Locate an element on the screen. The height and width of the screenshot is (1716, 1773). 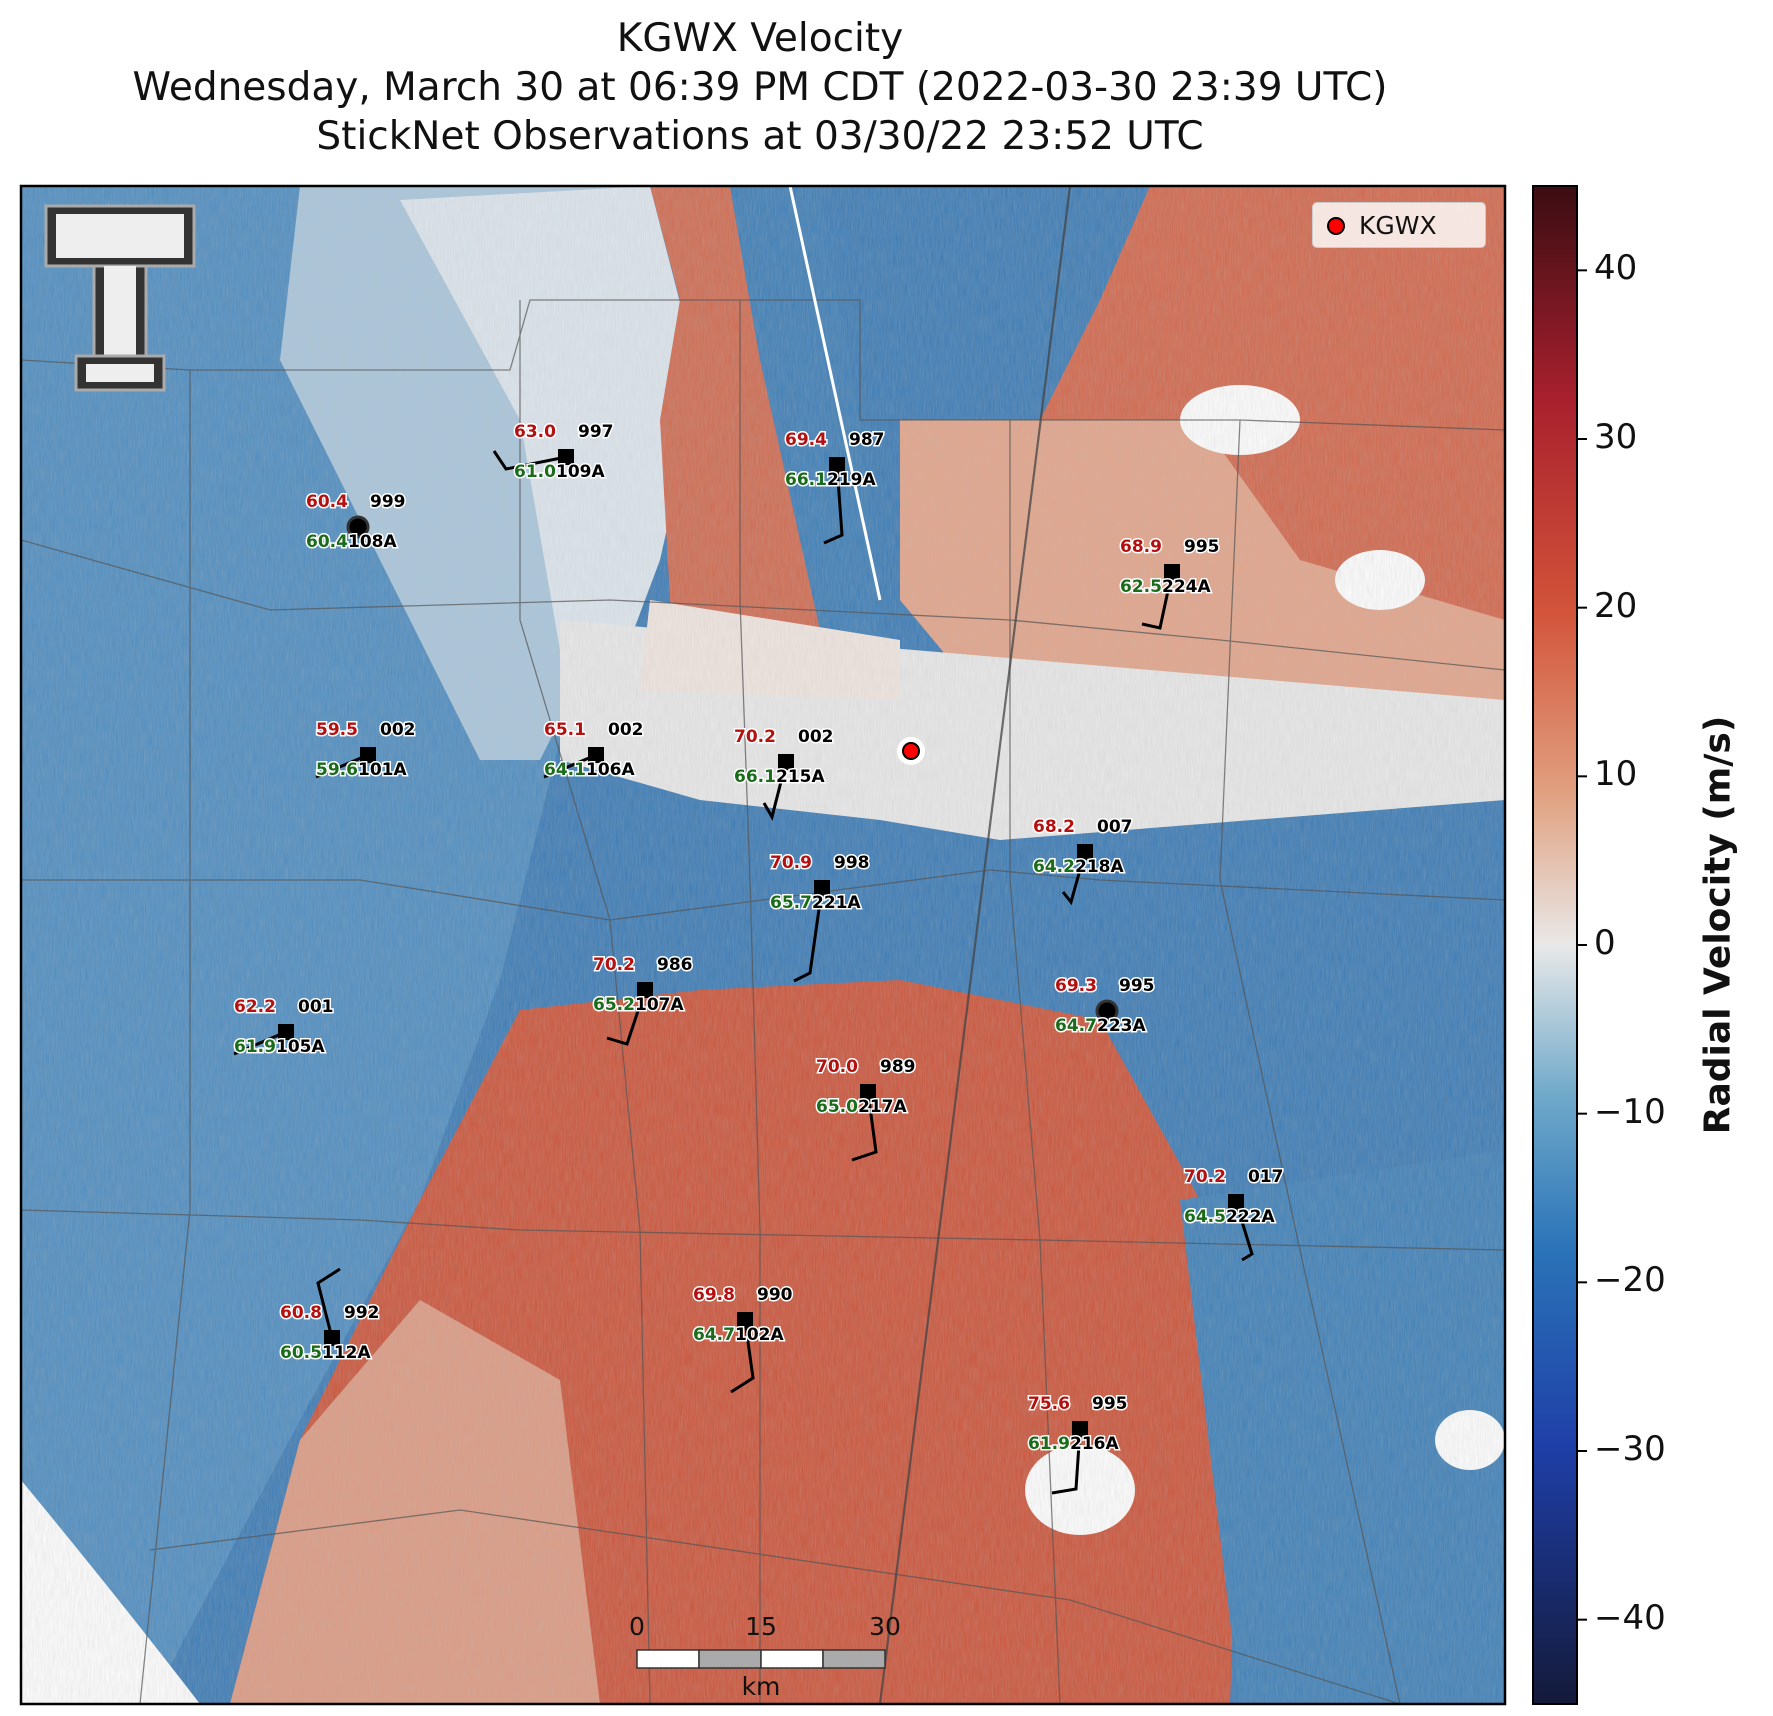
colorbar-tick-label: −40 is located at coordinates (1630, 1617).